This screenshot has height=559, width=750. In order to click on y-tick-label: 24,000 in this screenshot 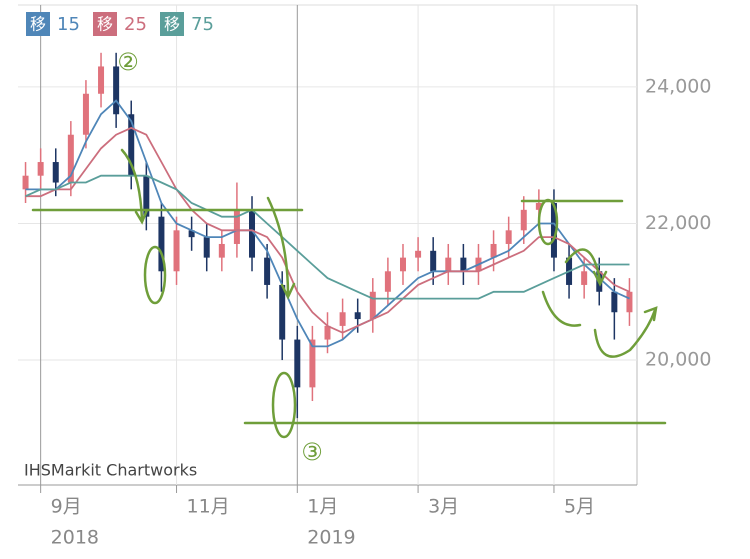, I will do `click(678, 86)`.